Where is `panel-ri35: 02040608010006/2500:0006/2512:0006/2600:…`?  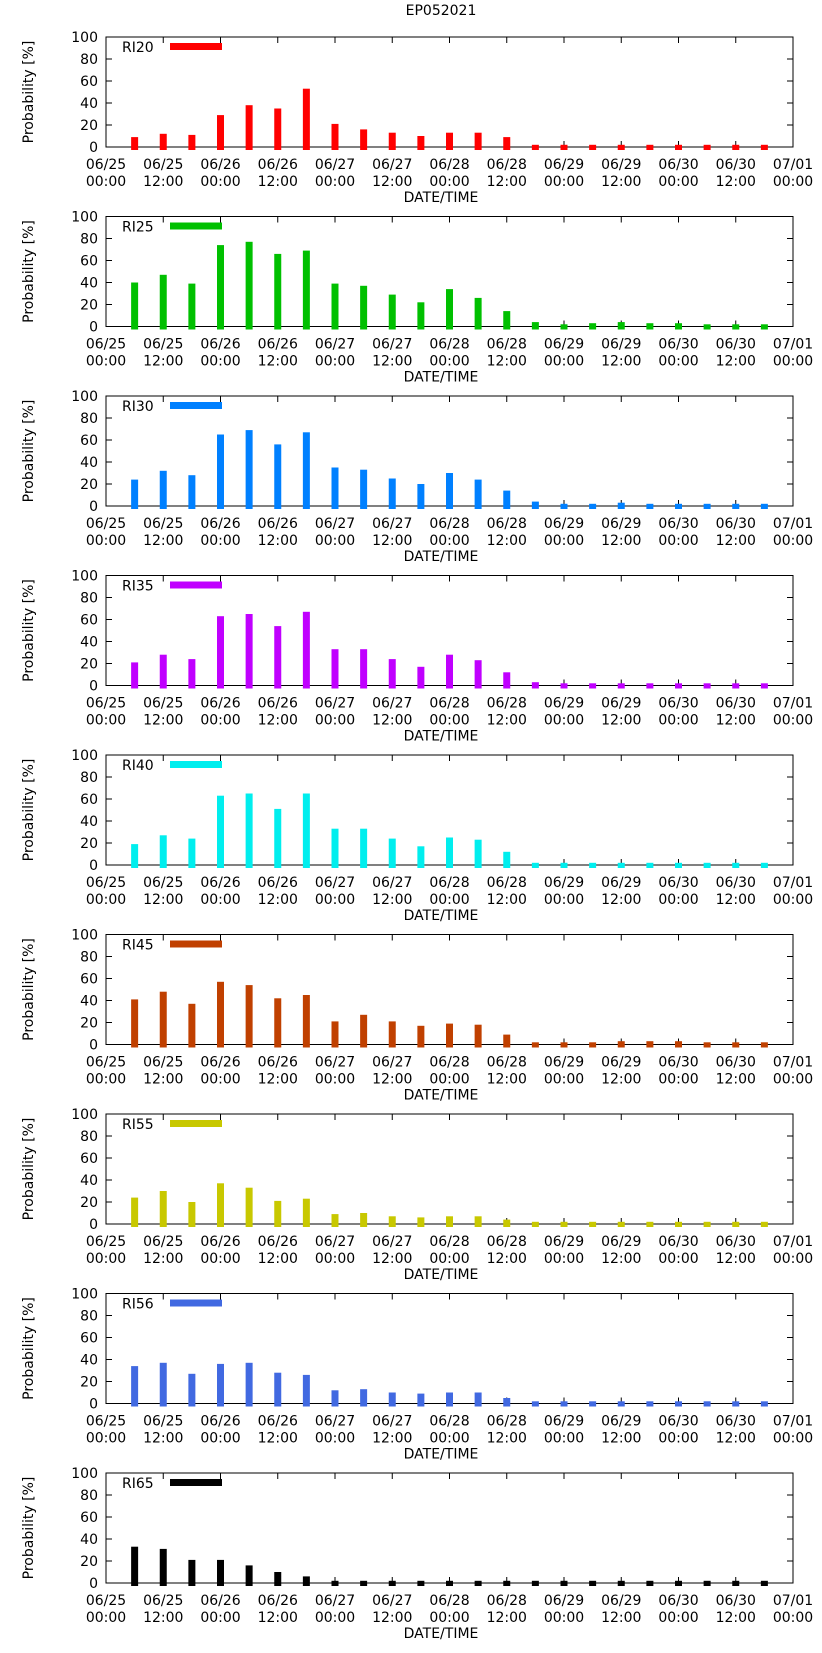 panel-ri35: 02040608010006/2500:0006/2512:0006/2600:… is located at coordinates (417, 657).